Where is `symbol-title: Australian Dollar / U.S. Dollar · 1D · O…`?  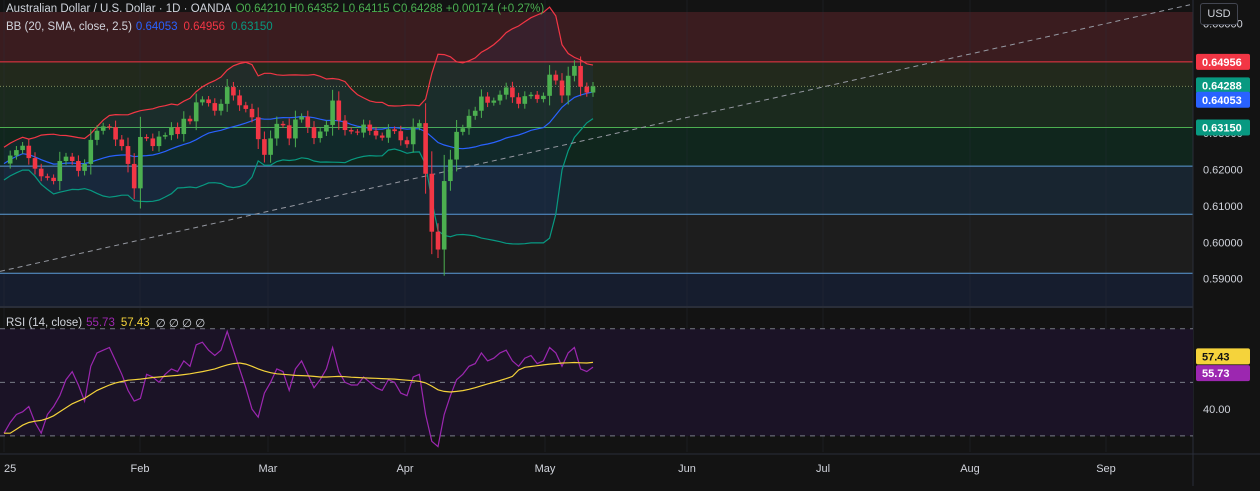 symbol-title: Australian Dollar / U.S. Dollar · 1D · O… is located at coordinates (119, 9).